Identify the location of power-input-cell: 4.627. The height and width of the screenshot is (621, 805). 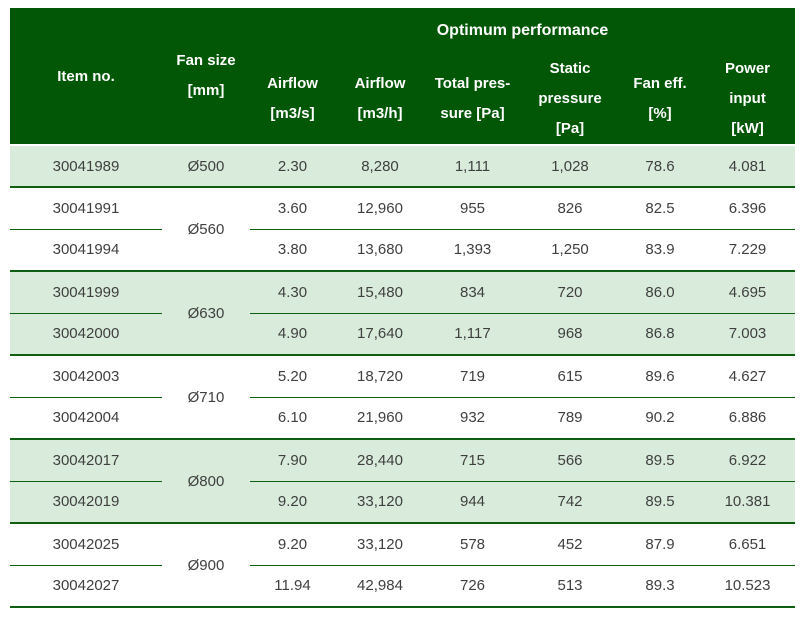
(748, 376).